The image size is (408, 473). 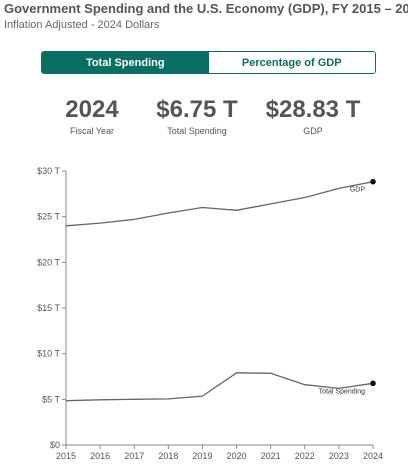 I want to click on x-tick-label: 2015, so click(x=66, y=456).